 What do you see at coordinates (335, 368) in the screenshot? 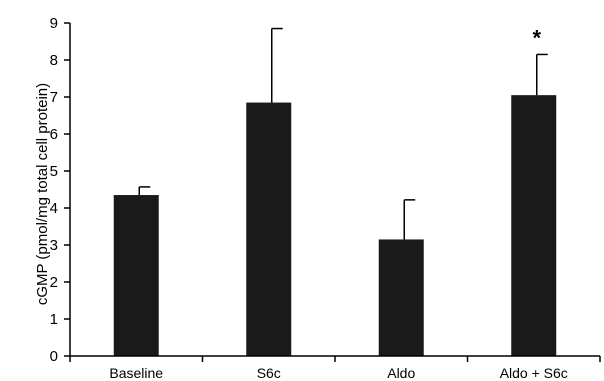
I see `x-axis: Baseline S6c Aldo Aldo + S6c` at bounding box center [335, 368].